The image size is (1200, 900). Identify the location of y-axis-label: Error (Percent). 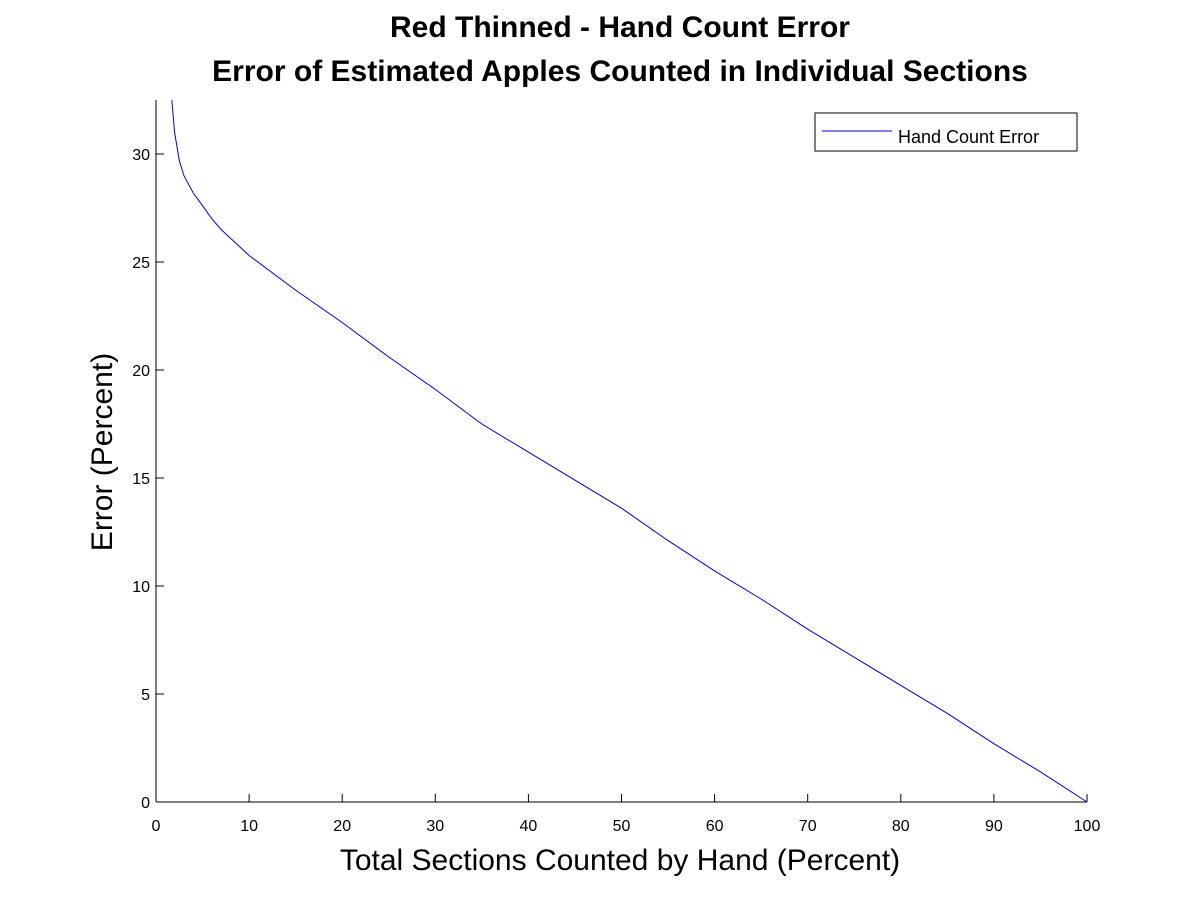
(102, 452).